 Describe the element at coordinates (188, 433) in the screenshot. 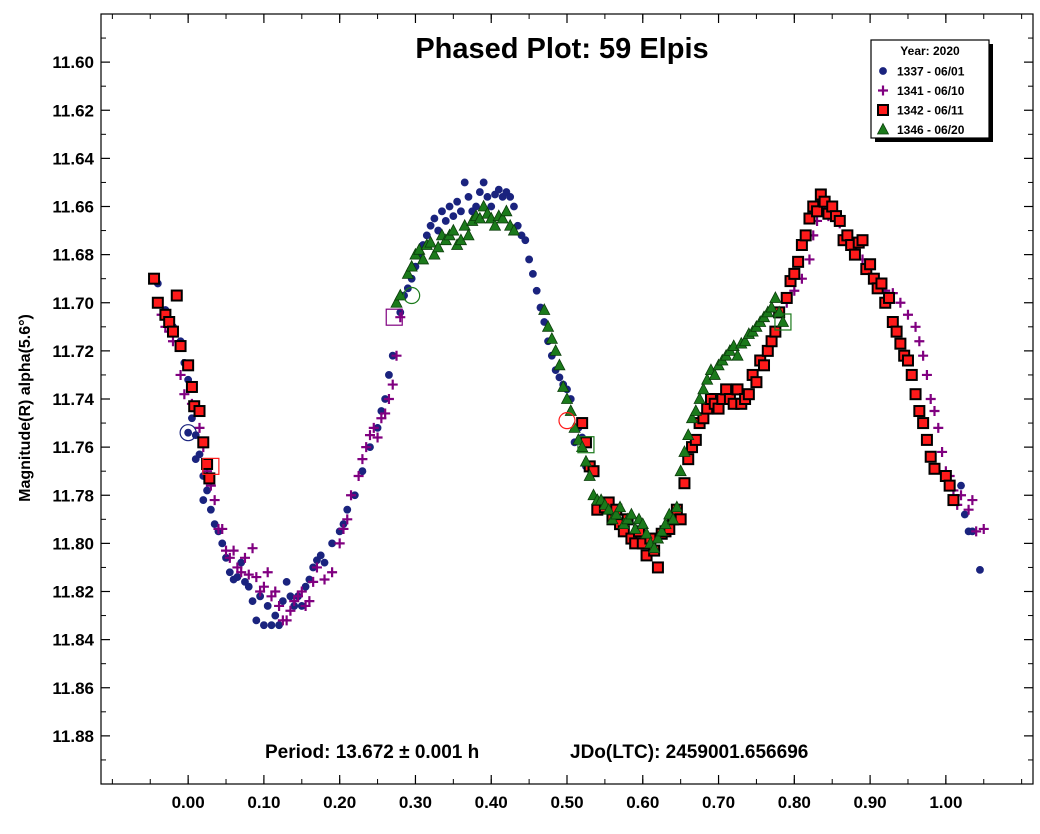

I see `highlight-circle` at that location.